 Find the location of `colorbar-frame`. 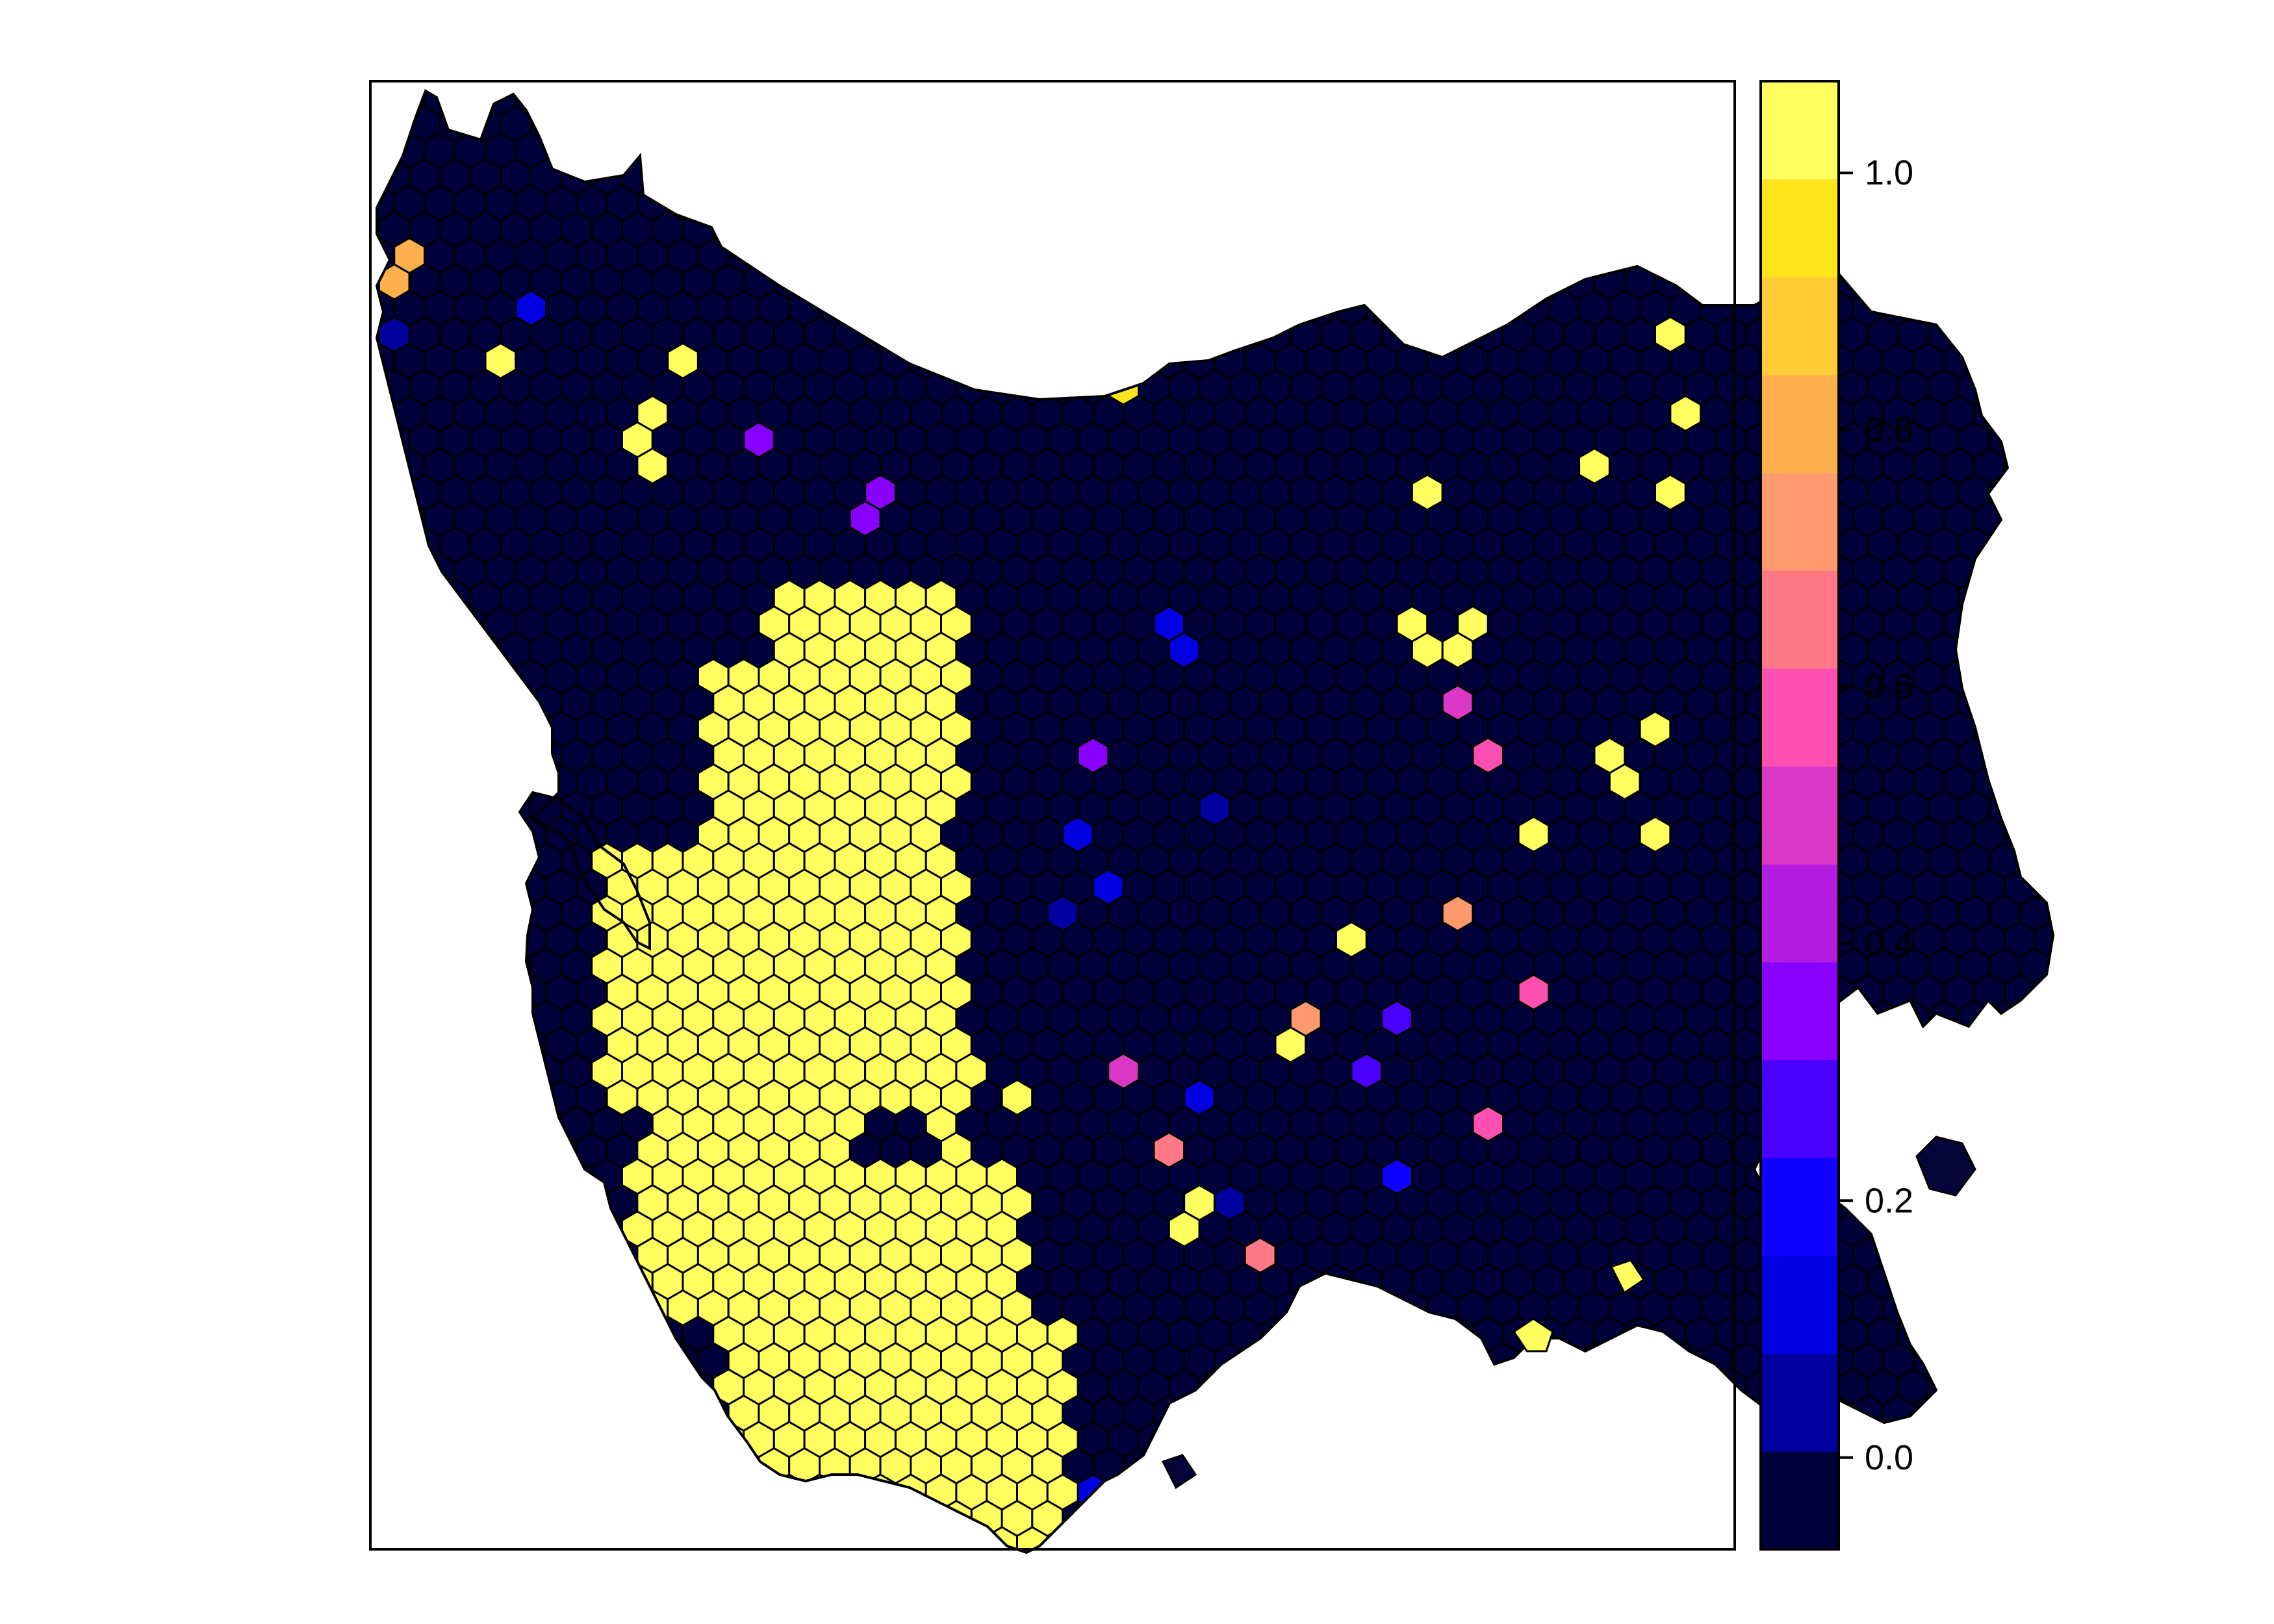

colorbar-frame is located at coordinates (1799, 815).